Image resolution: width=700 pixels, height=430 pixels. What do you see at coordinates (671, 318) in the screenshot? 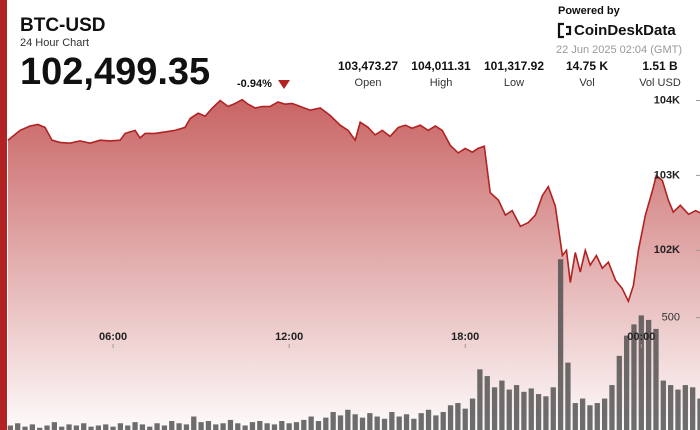
I see `y2-tick-label: 500` at bounding box center [671, 318].